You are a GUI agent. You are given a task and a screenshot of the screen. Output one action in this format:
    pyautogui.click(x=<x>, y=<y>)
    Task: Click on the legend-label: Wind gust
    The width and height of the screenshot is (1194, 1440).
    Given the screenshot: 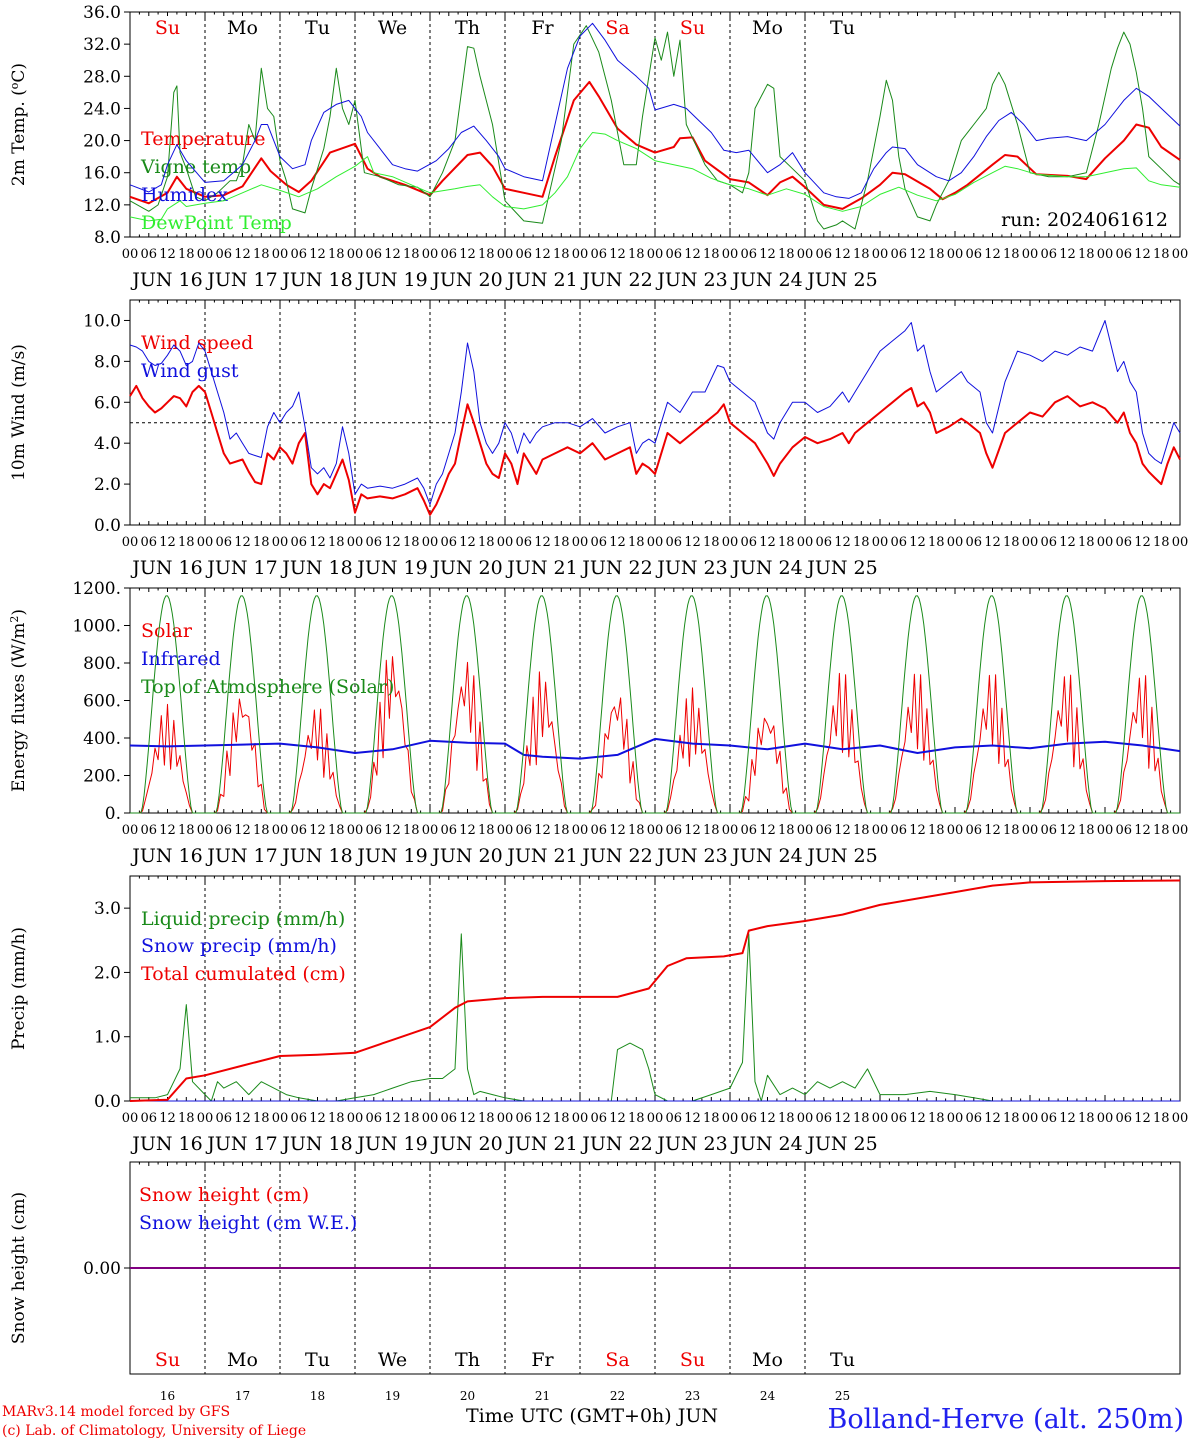 What is the action you would take?
    pyautogui.click(x=190, y=371)
    